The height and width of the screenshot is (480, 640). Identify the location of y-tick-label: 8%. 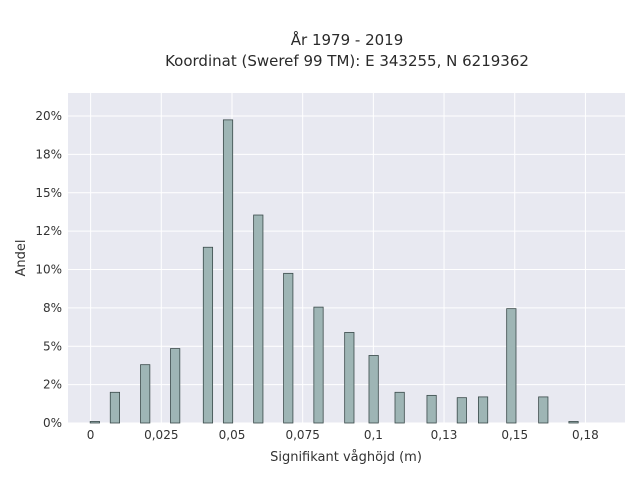
(52, 308).